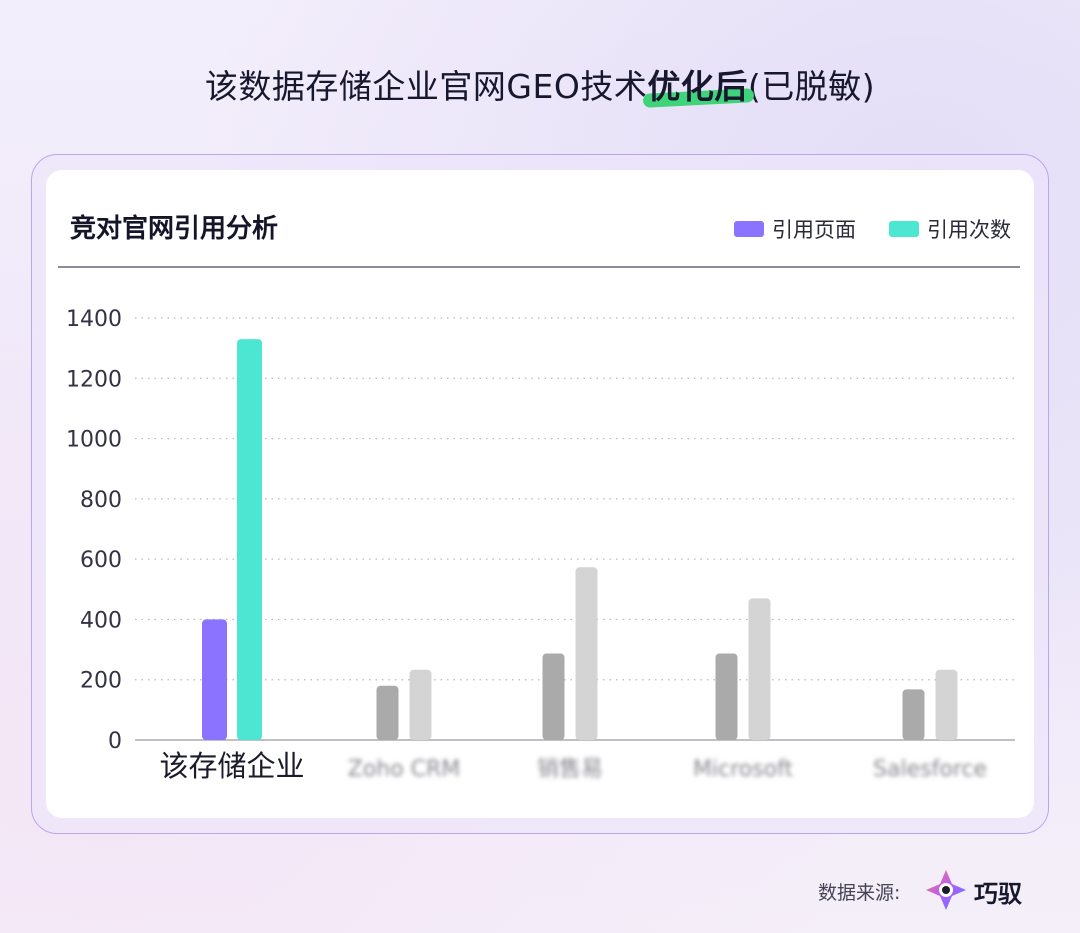 The image size is (1080, 933). Describe the element at coordinates (946, 890) in the screenshot. I see `brand-logo-icon` at that location.